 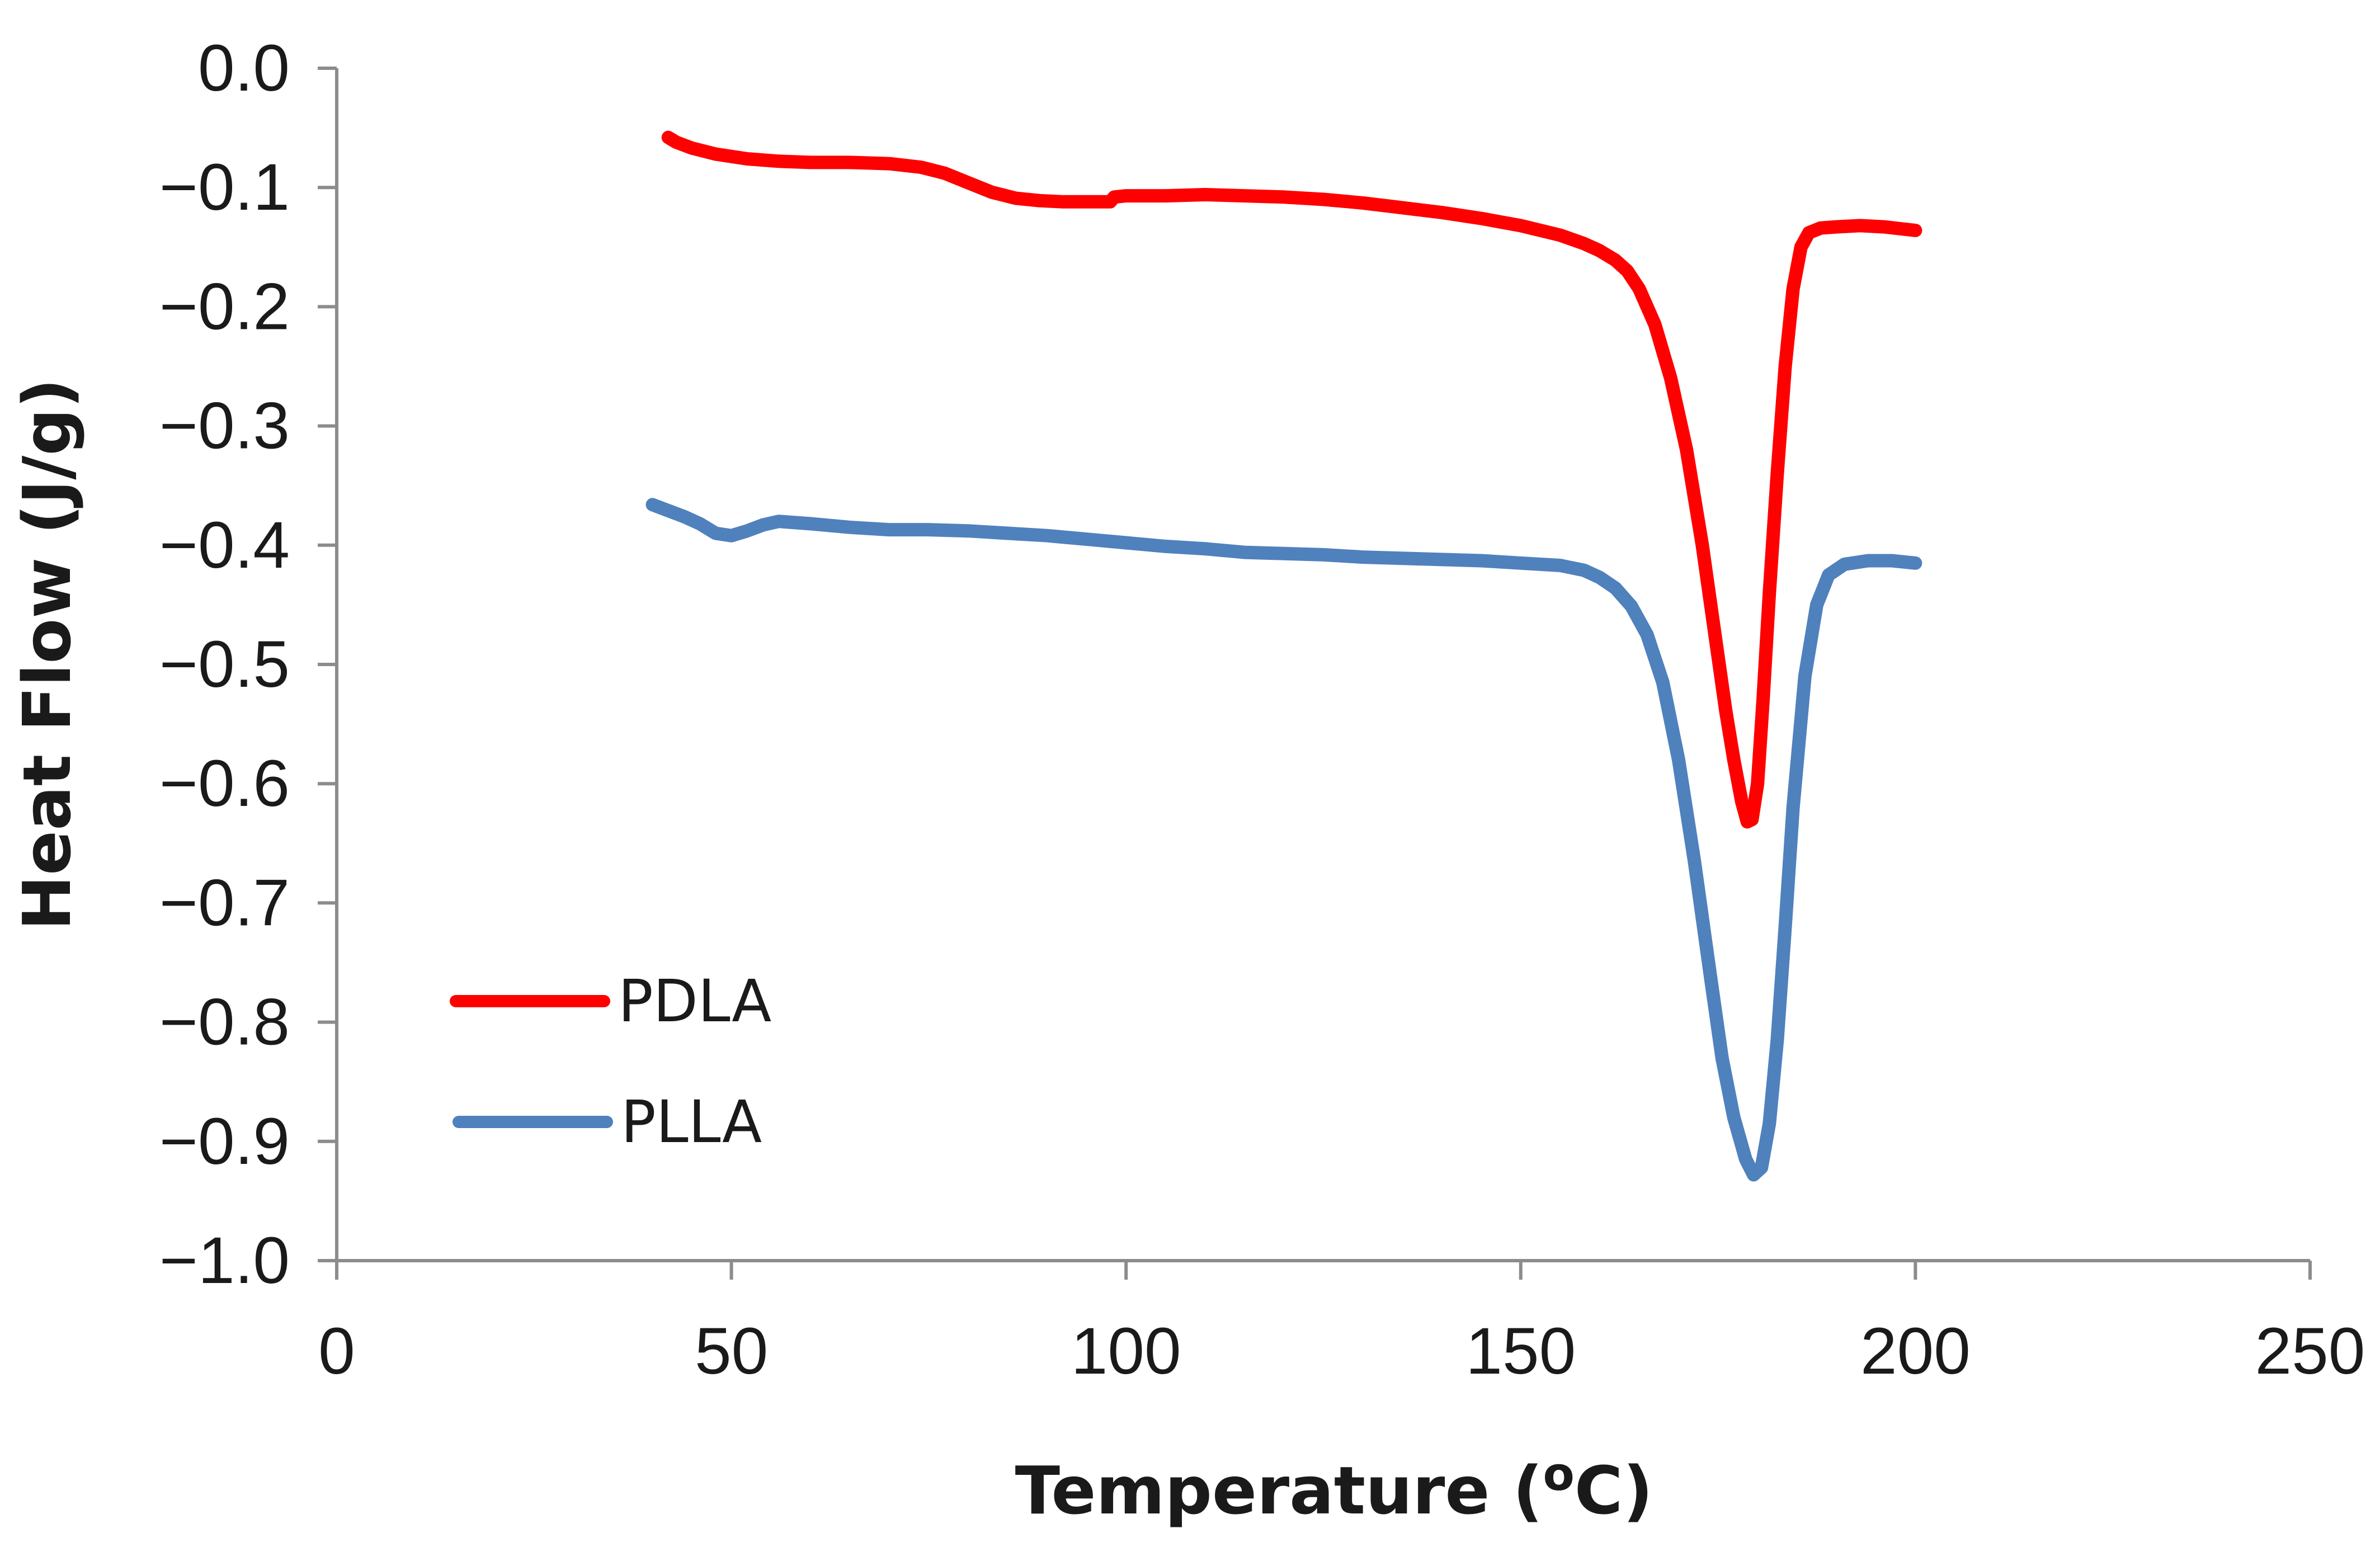 I want to click on x-ticks: 0 50 100 150 200 250, so click(x=1341, y=1324).